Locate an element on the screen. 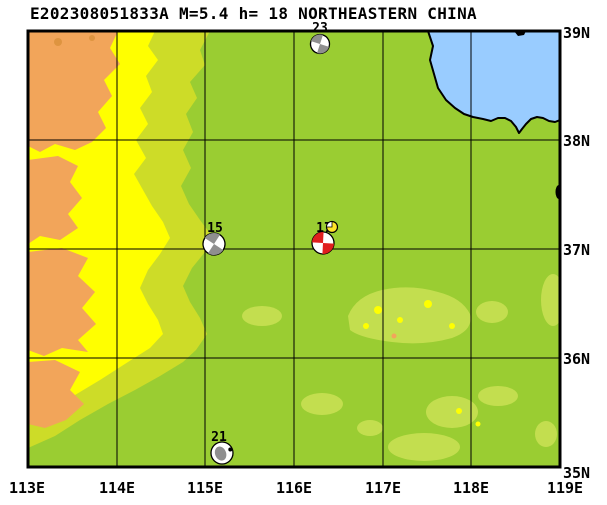  terrain-orange-mid is located at coordinates (55, 200).